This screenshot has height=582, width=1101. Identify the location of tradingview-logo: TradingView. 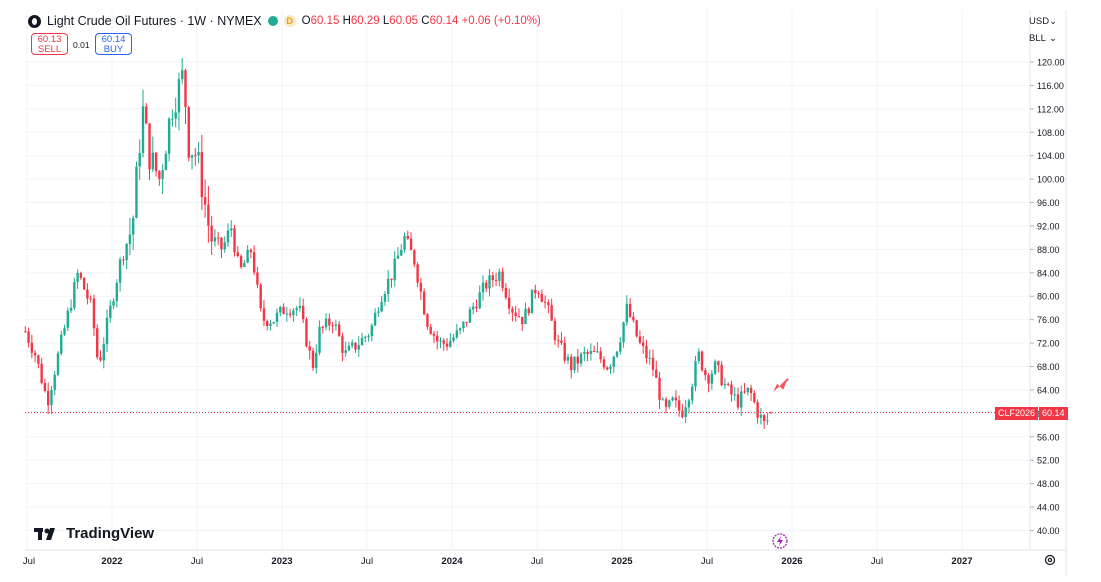
(94, 533).